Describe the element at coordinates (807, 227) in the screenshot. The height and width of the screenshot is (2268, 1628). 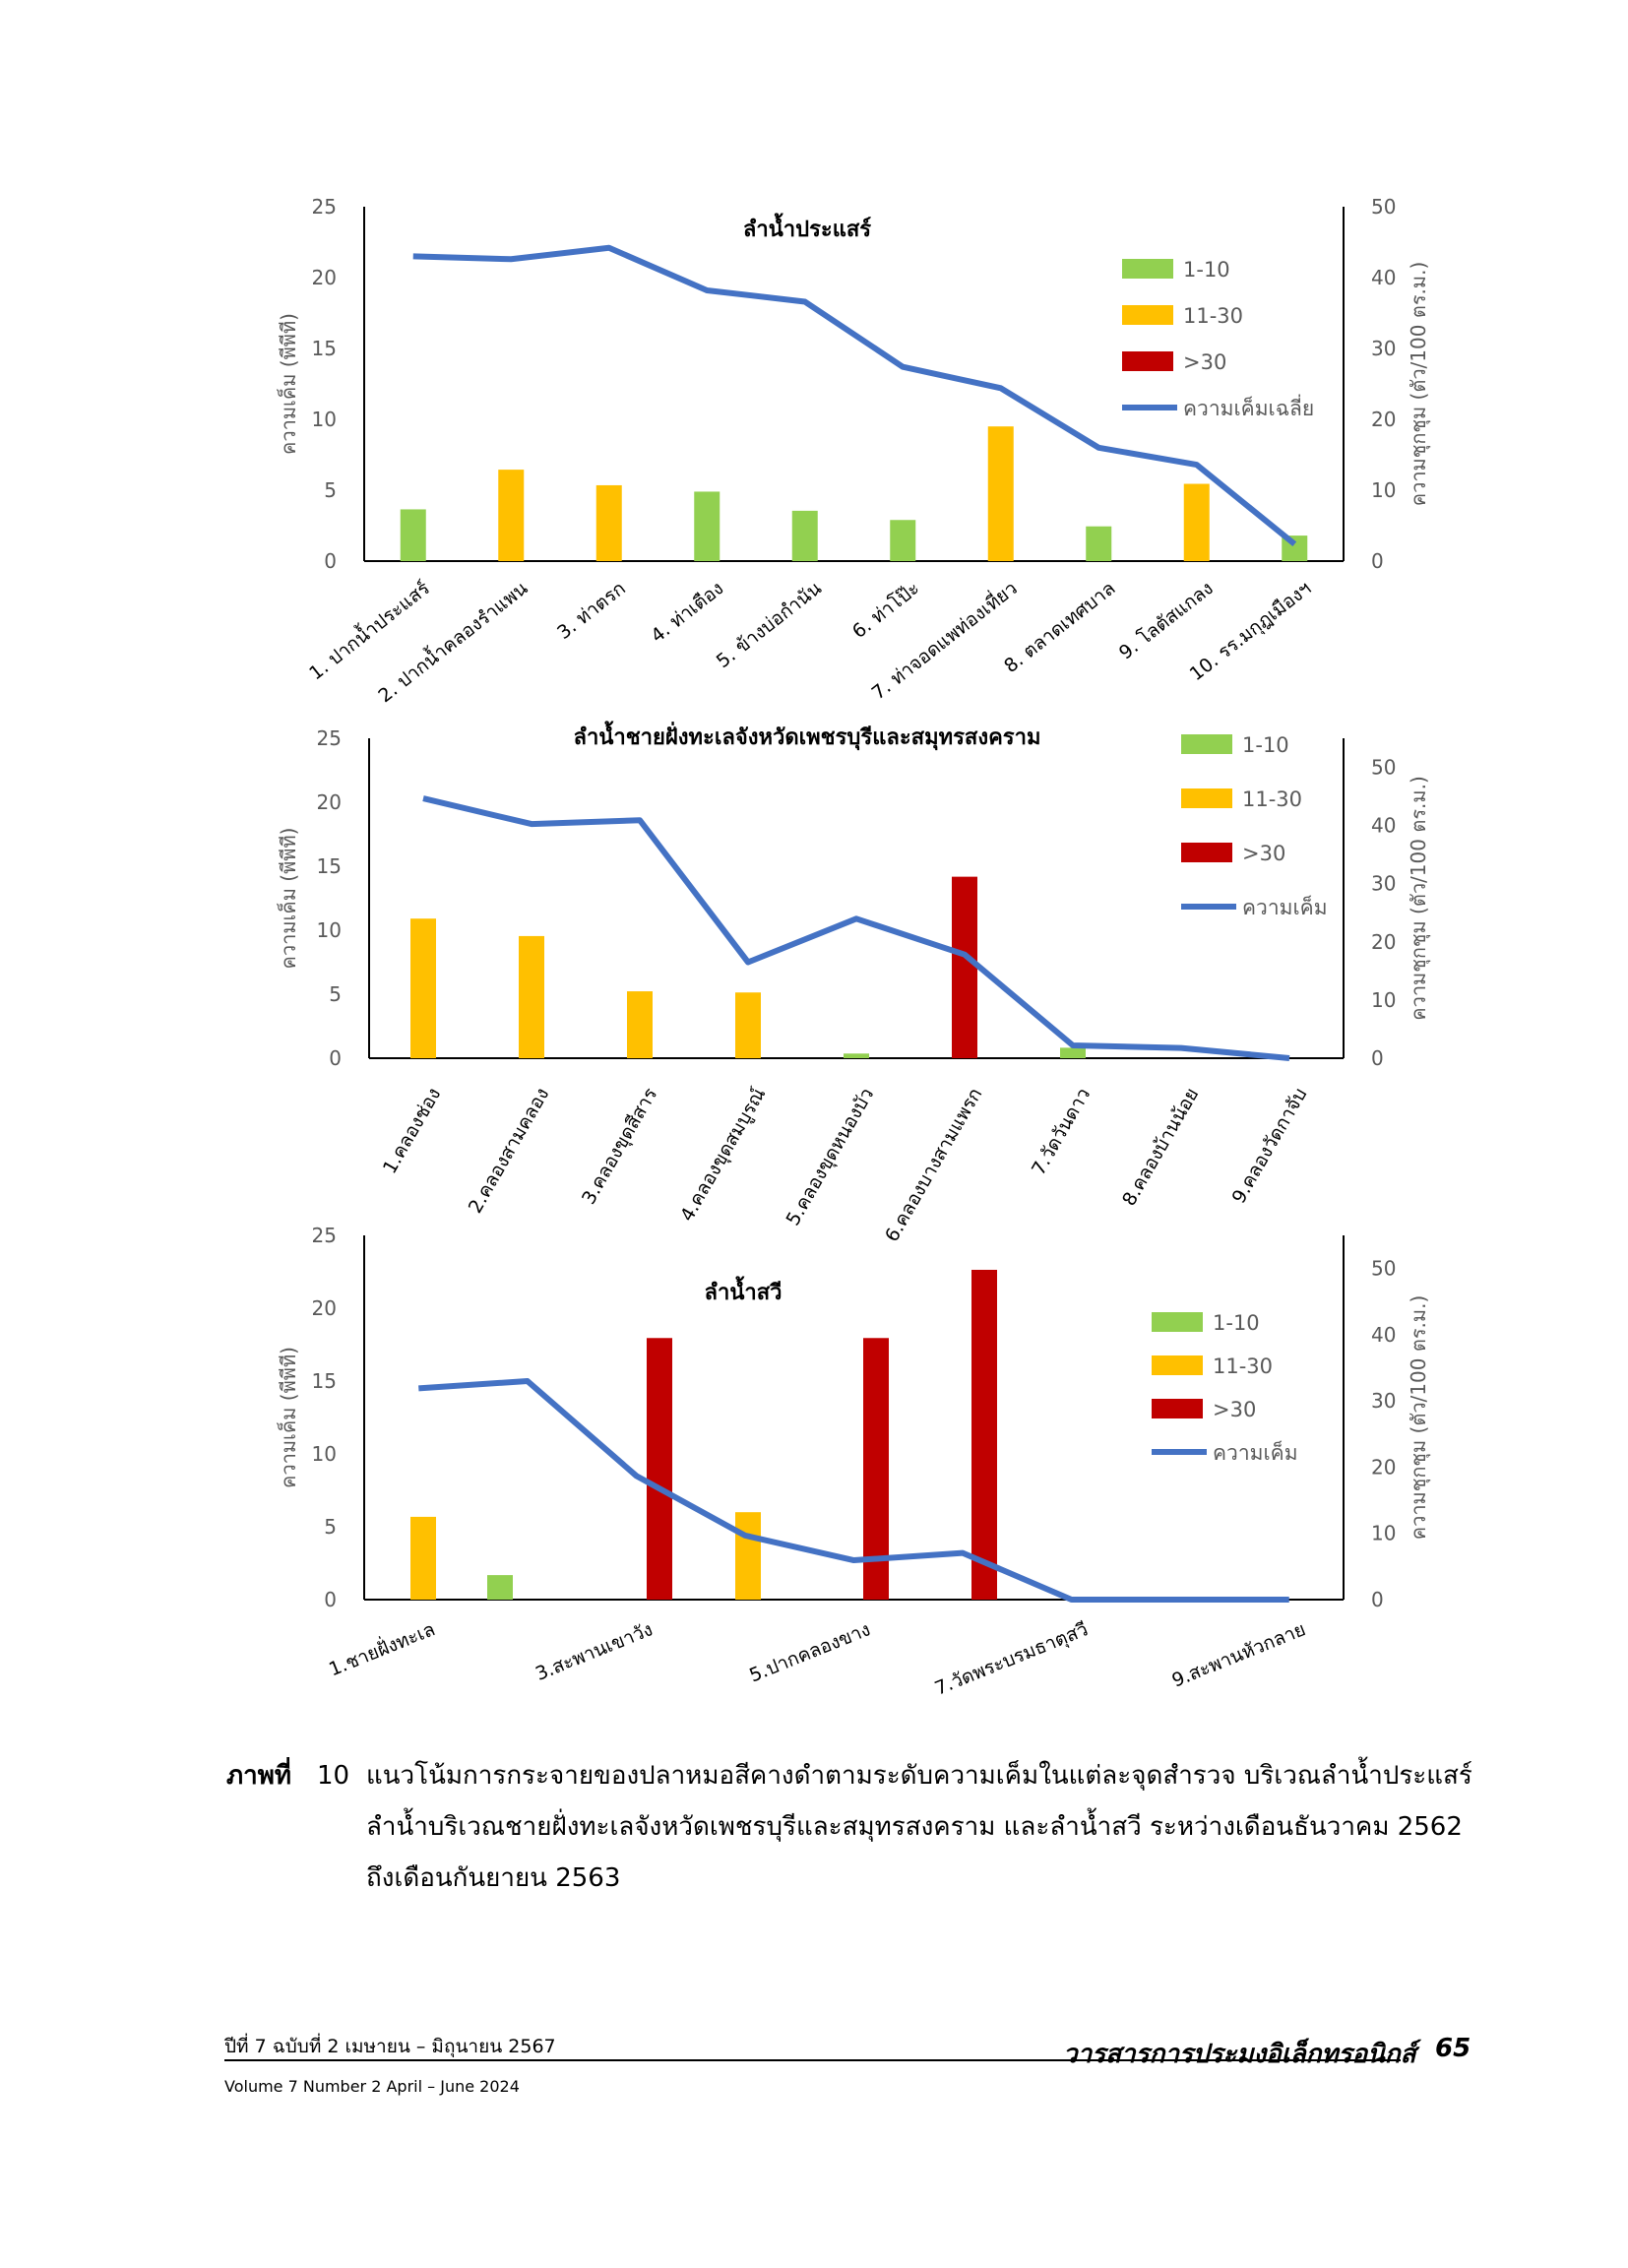
I see `chart-title: ลำน้ำประแสร์` at that location.